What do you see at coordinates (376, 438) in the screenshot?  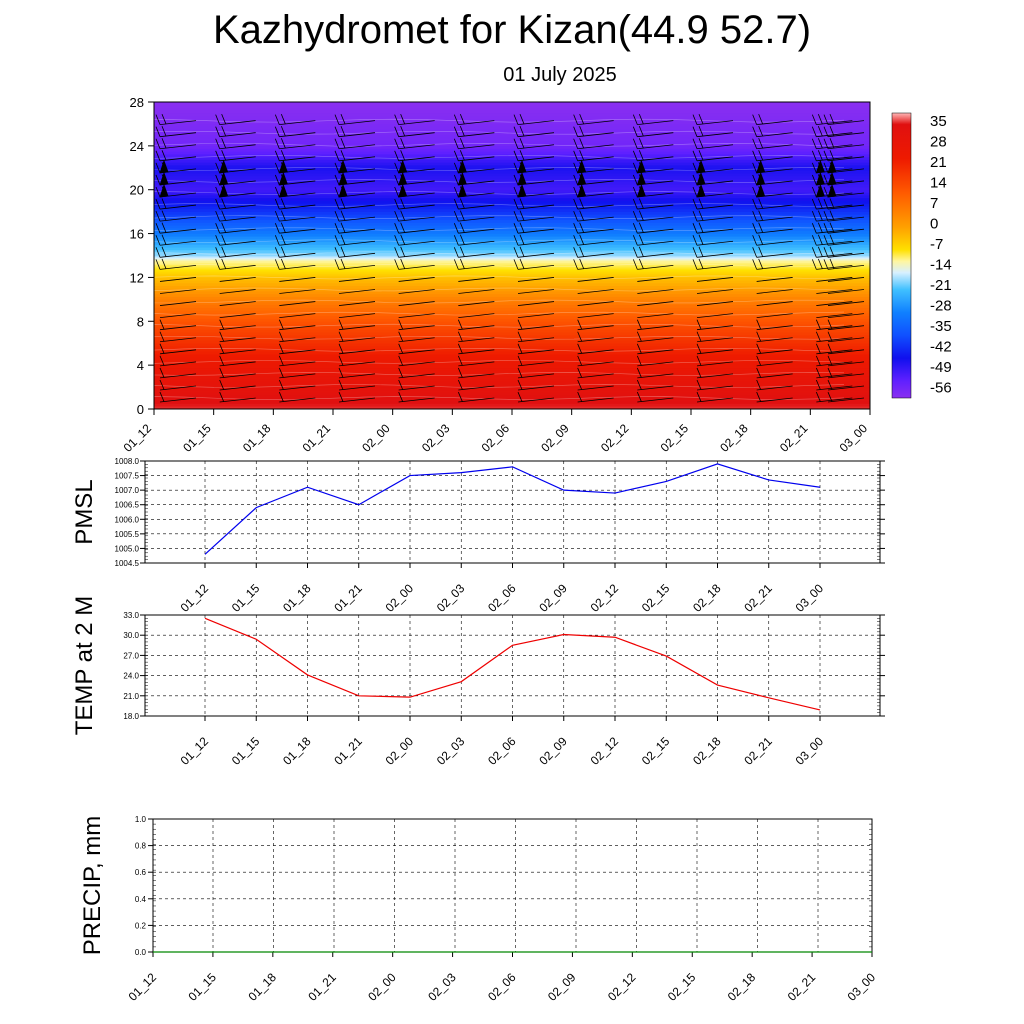 I see `x-tick-label: 02_00` at bounding box center [376, 438].